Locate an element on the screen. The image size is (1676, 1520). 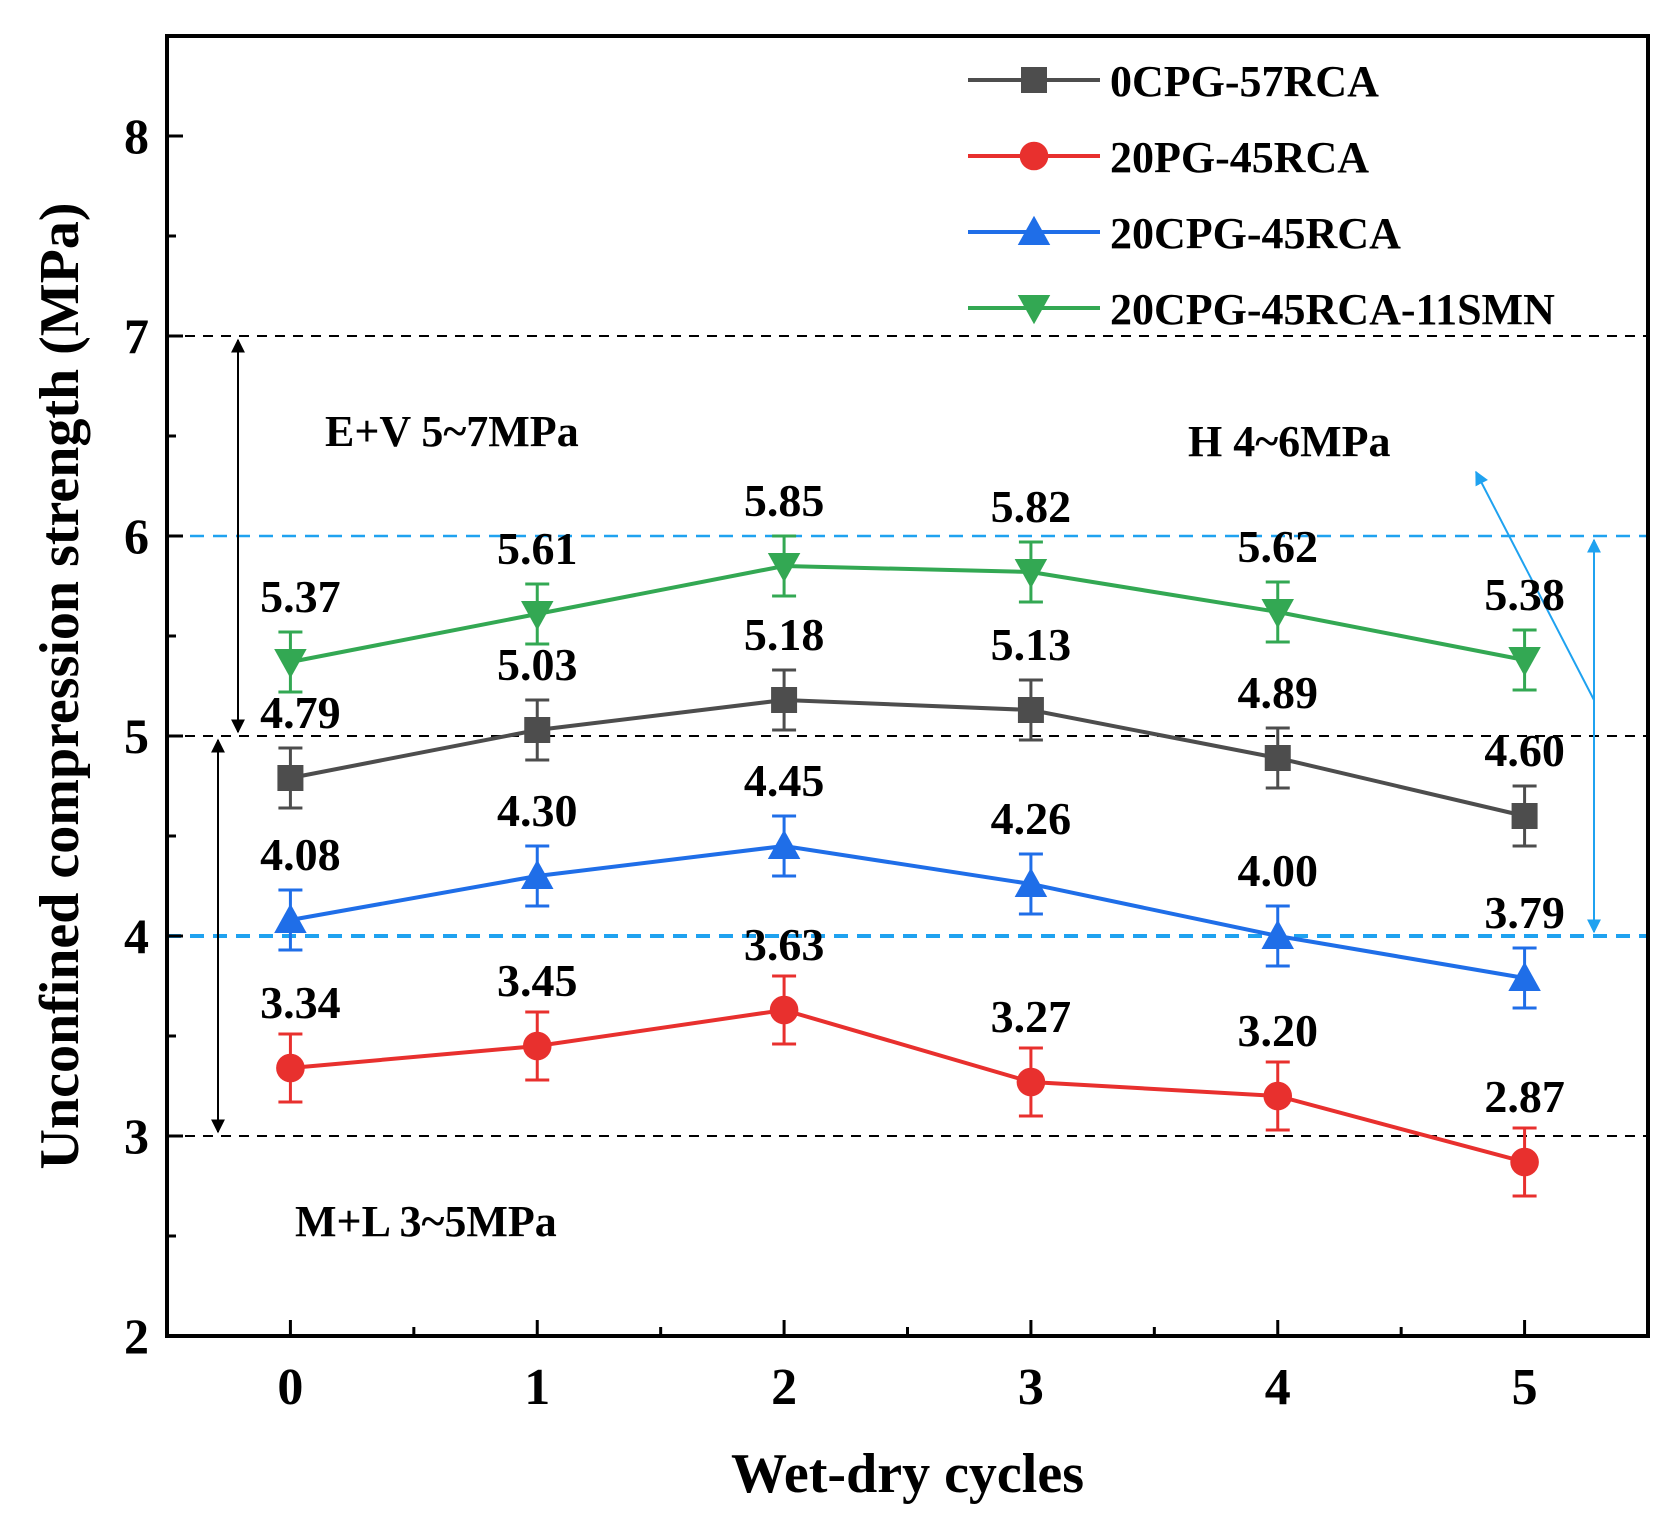
data-label-2-4: 4.00 is located at coordinates (1278, 870).